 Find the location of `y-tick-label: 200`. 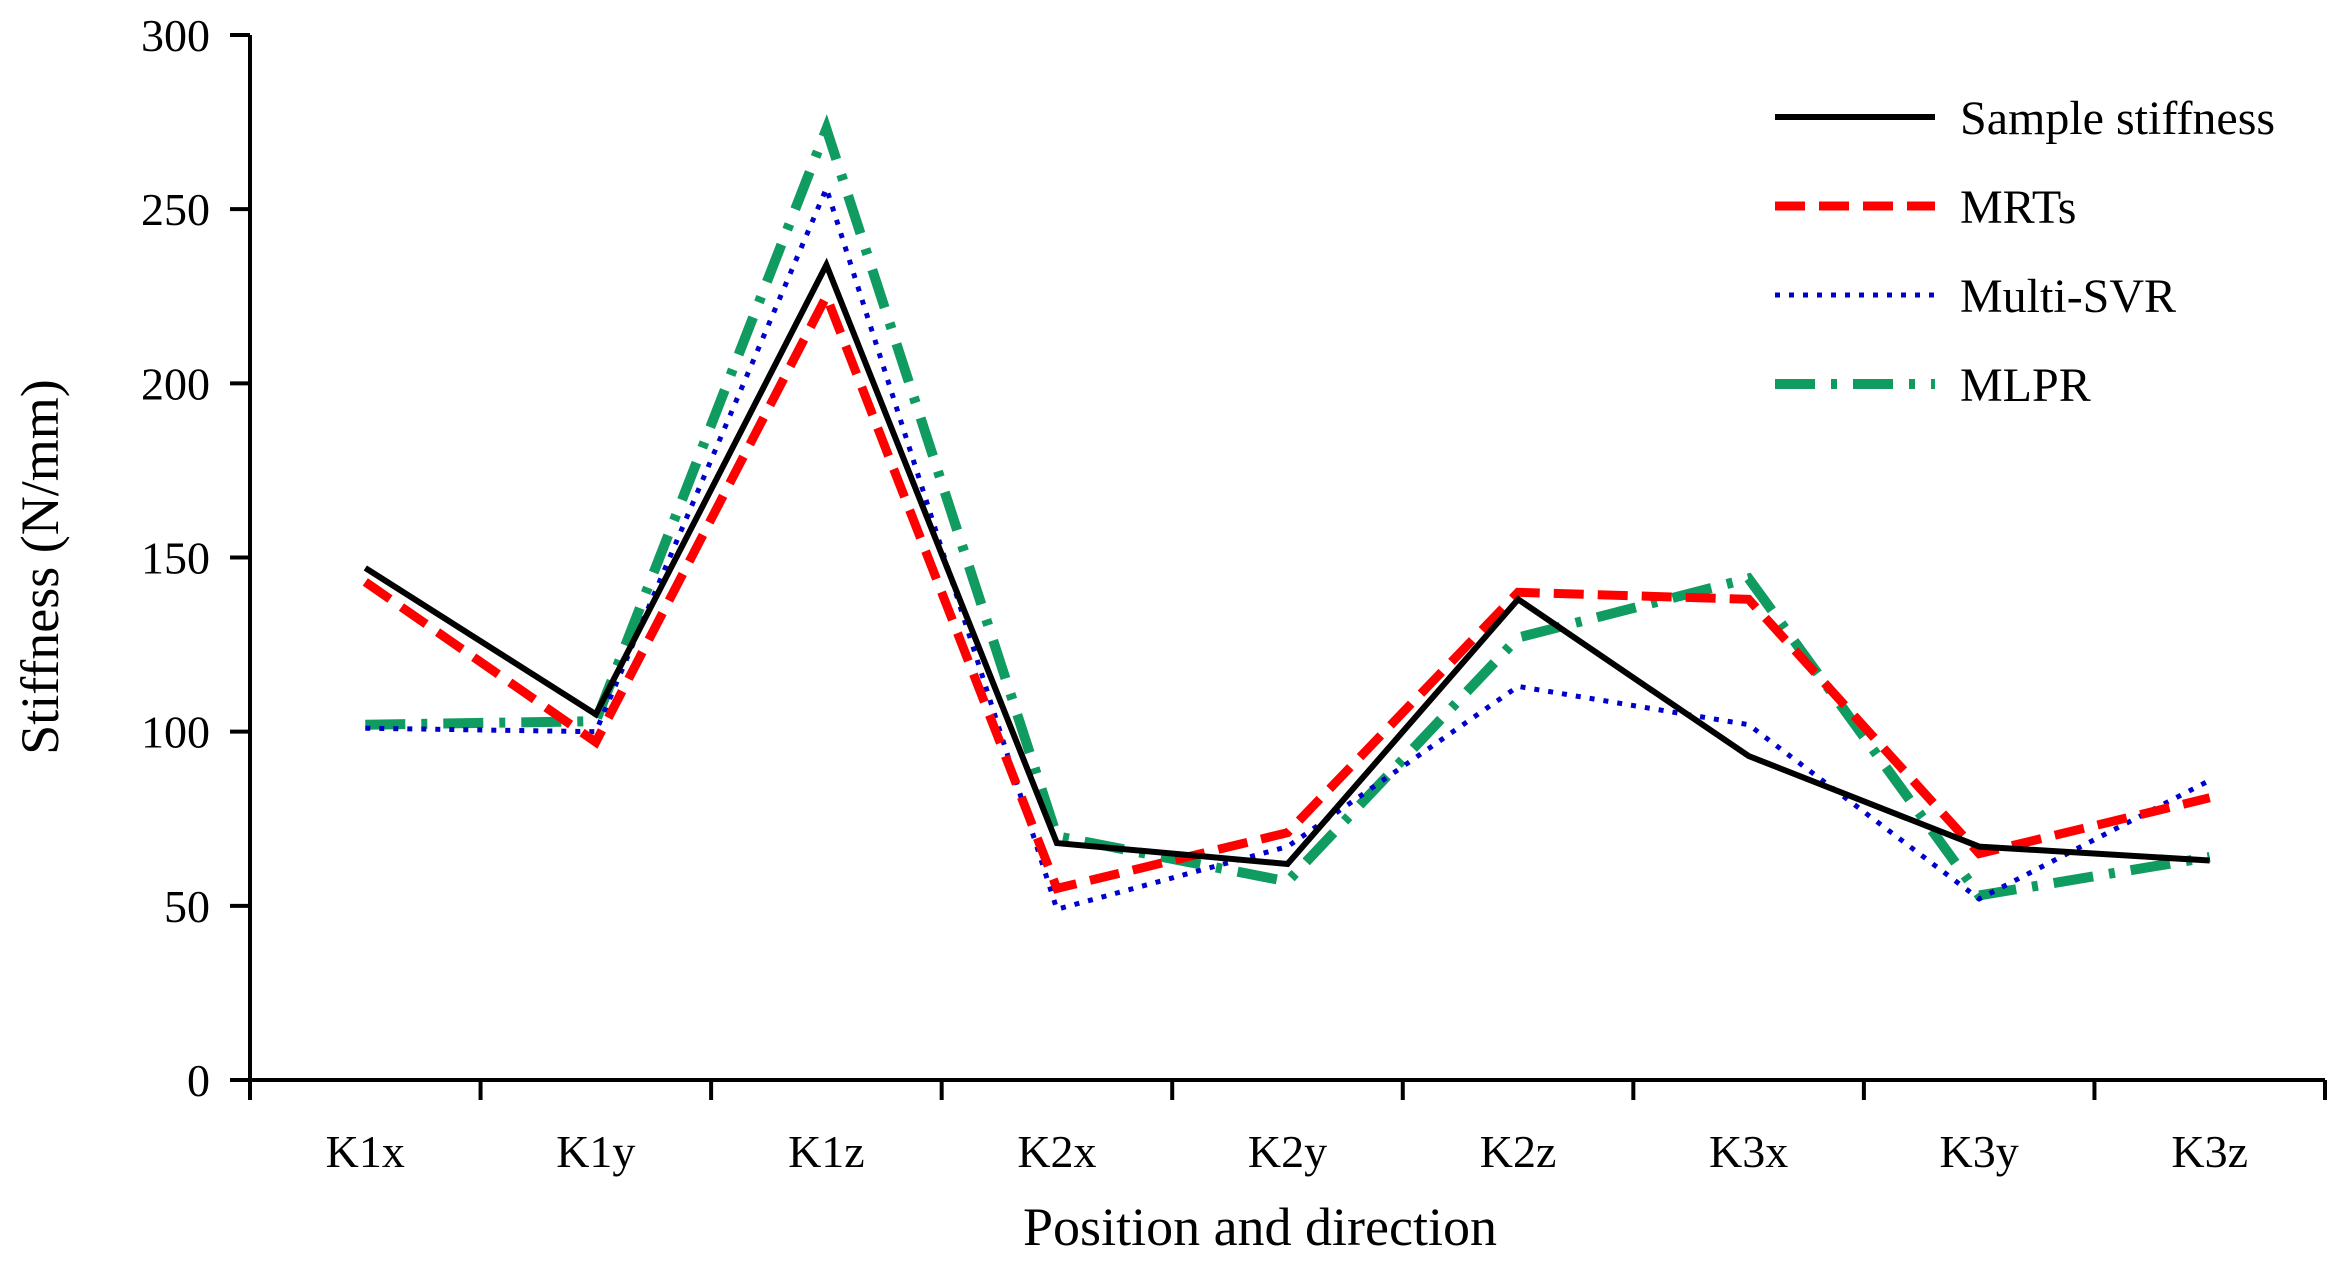

y-tick-label: 200 is located at coordinates (175, 383).